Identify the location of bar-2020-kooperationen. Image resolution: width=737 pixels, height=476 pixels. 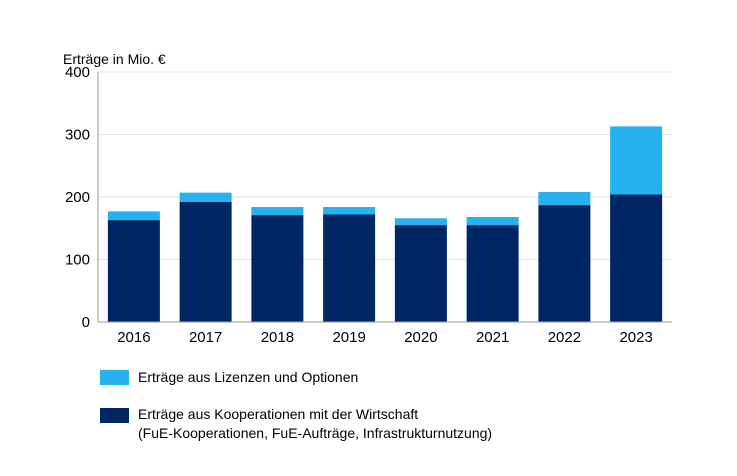
(420, 273).